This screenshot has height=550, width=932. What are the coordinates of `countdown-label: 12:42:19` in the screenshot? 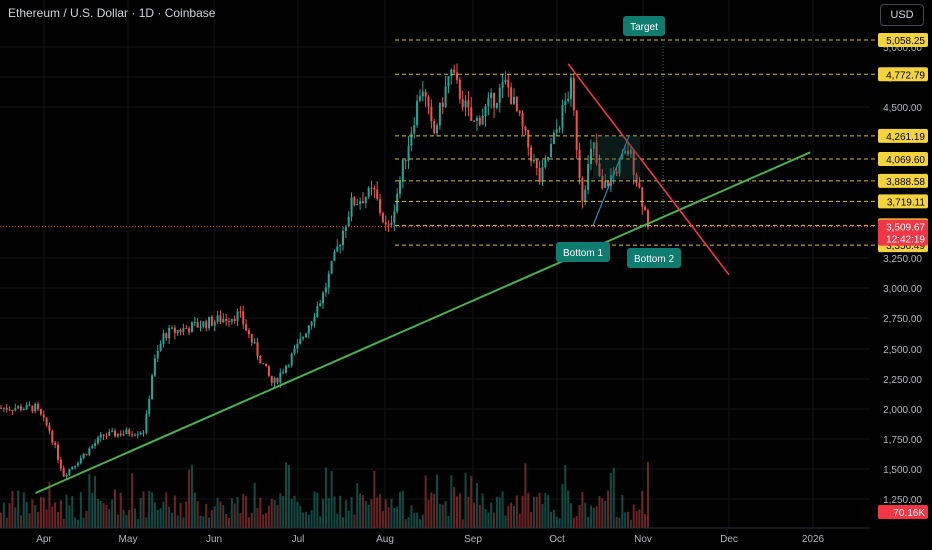 It's located at (905, 240).